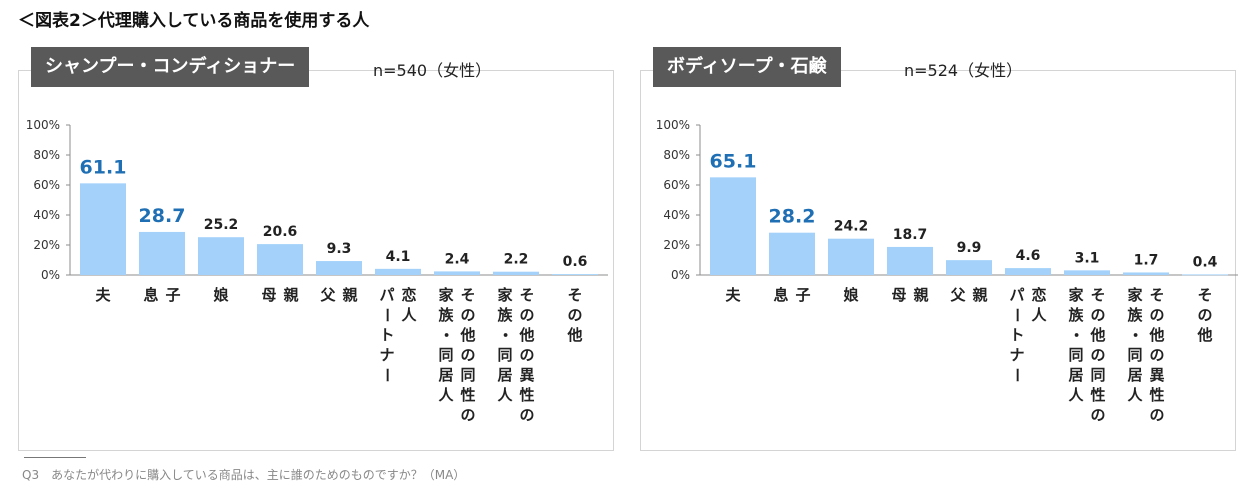  I want to click on y-tick-label: 20%, so click(676, 245).